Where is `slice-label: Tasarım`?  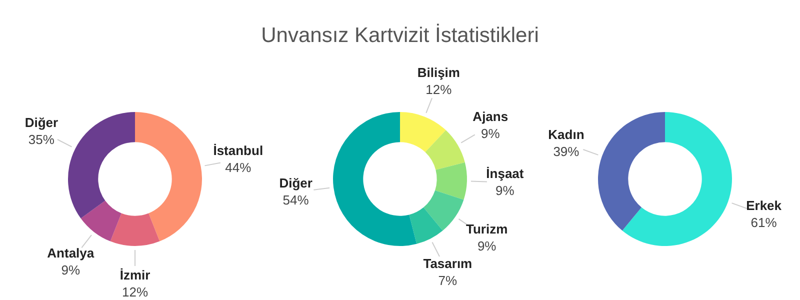
slice-label: Tasarım is located at coordinates (447, 264).